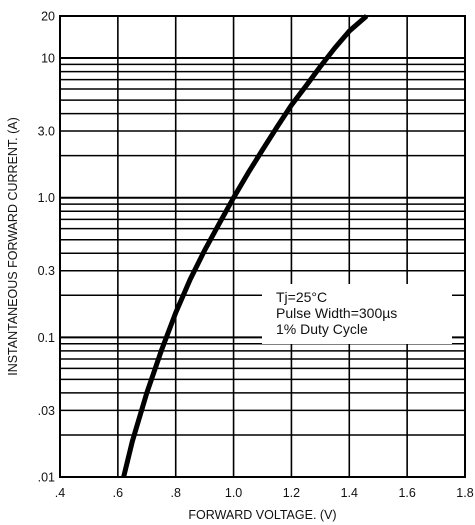 Image resolution: width=475 pixels, height=525 pixels. I want to click on x-tick-label: .4, so click(60, 493).